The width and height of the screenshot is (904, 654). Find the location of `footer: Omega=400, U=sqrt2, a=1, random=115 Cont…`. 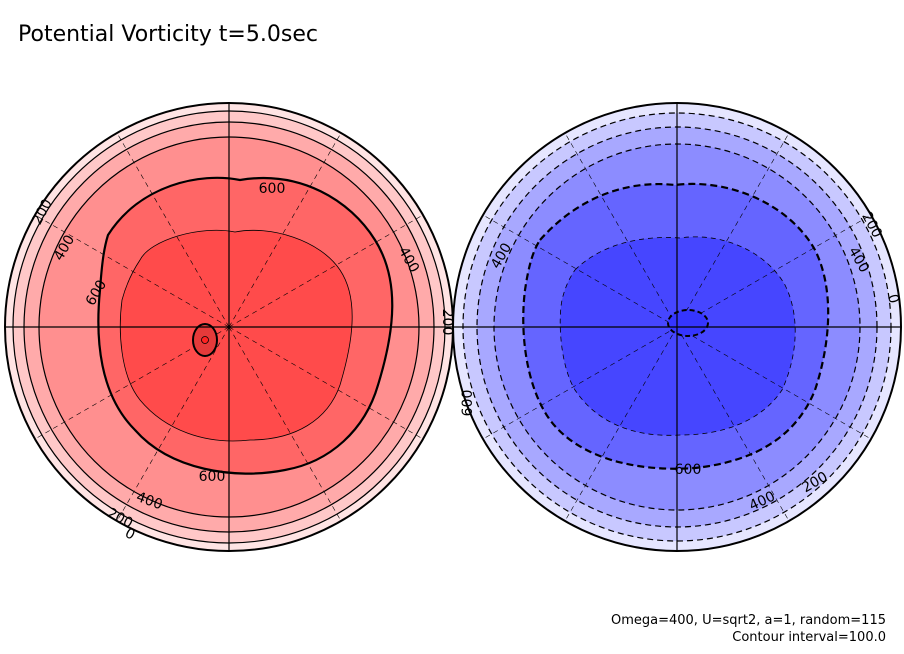

footer: Omega=400, U=sqrt2, a=1, random=115 Cont… is located at coordinates (748, 629).